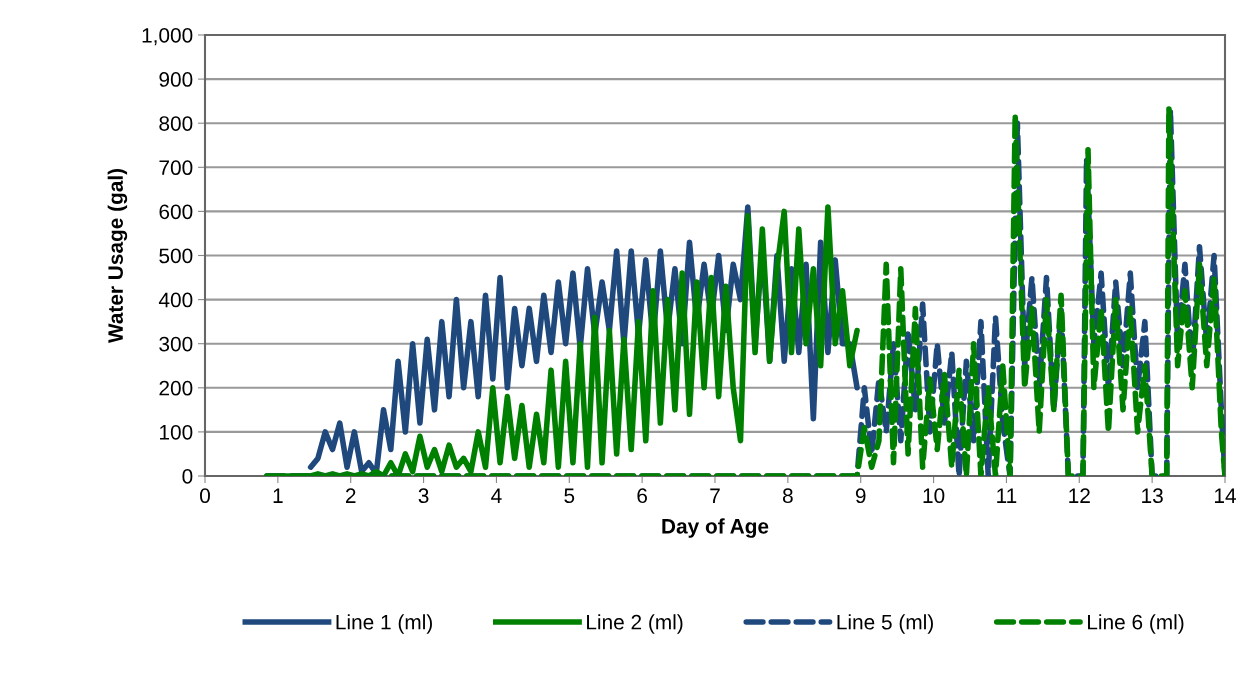 This screenshot has width=1253, height=679. What do you see at coordinates (175, 300) in the screenshot?
I see `y-tick-label: 400` at bounding box center [175, 300].